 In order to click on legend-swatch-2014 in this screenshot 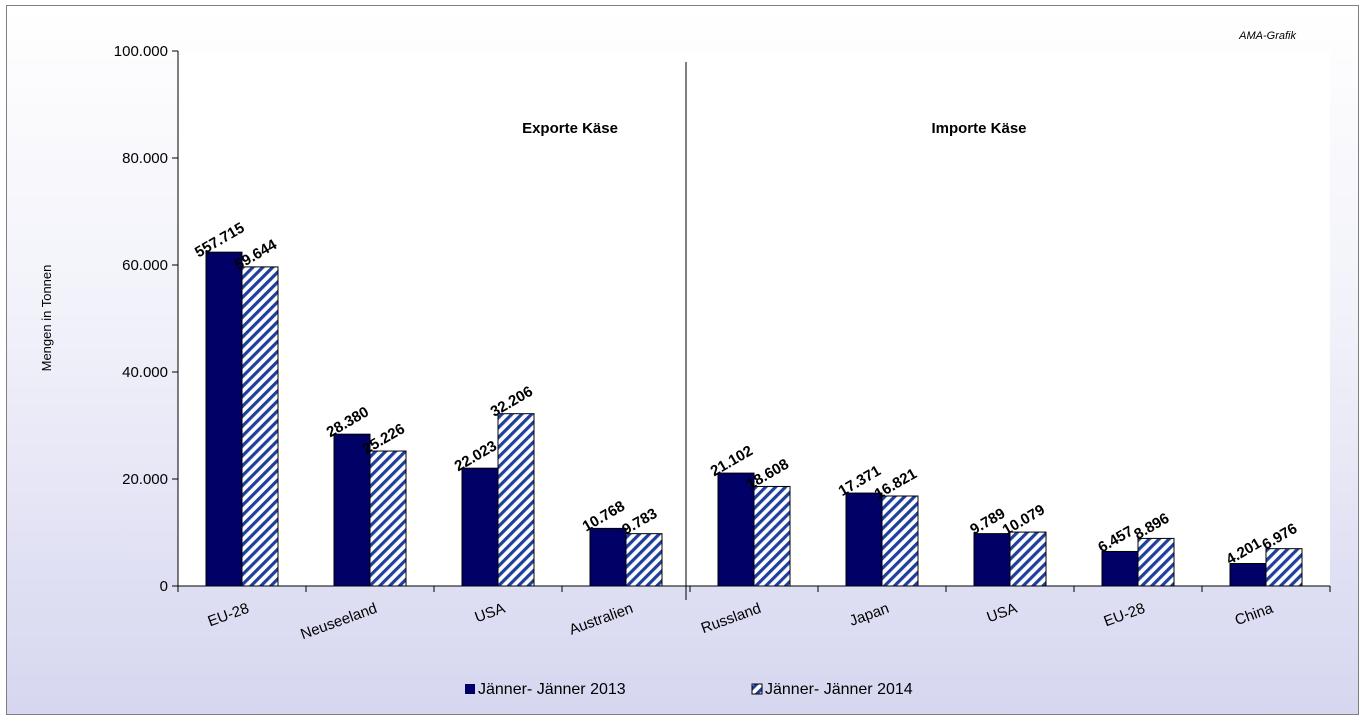, I will do `click(757, 689)`.